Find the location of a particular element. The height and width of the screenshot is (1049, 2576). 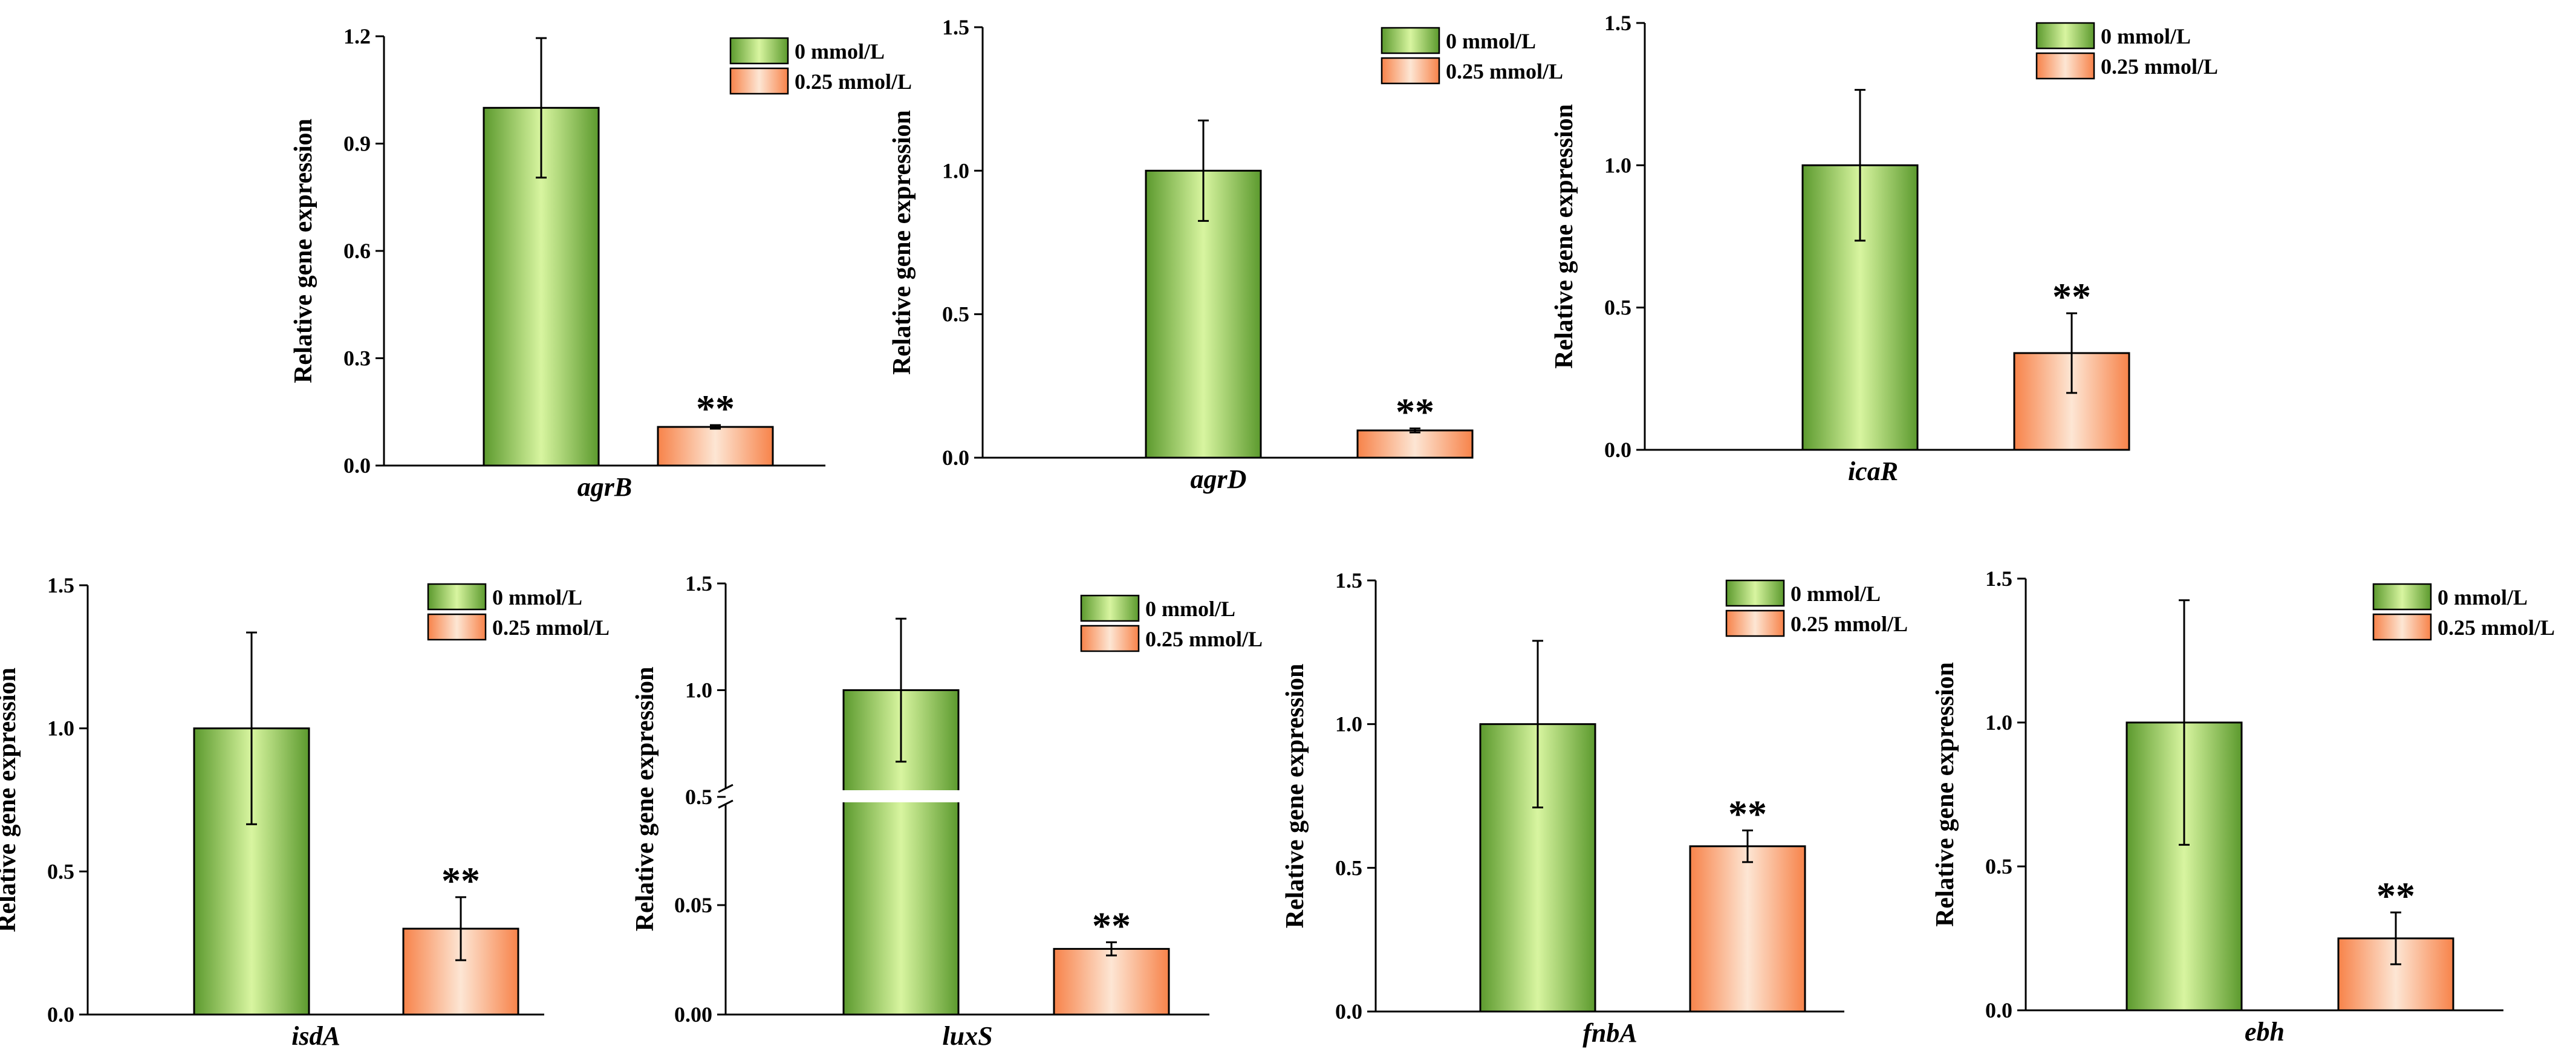

y-tick-label: 0.05 is located at coordinates (693, 905).